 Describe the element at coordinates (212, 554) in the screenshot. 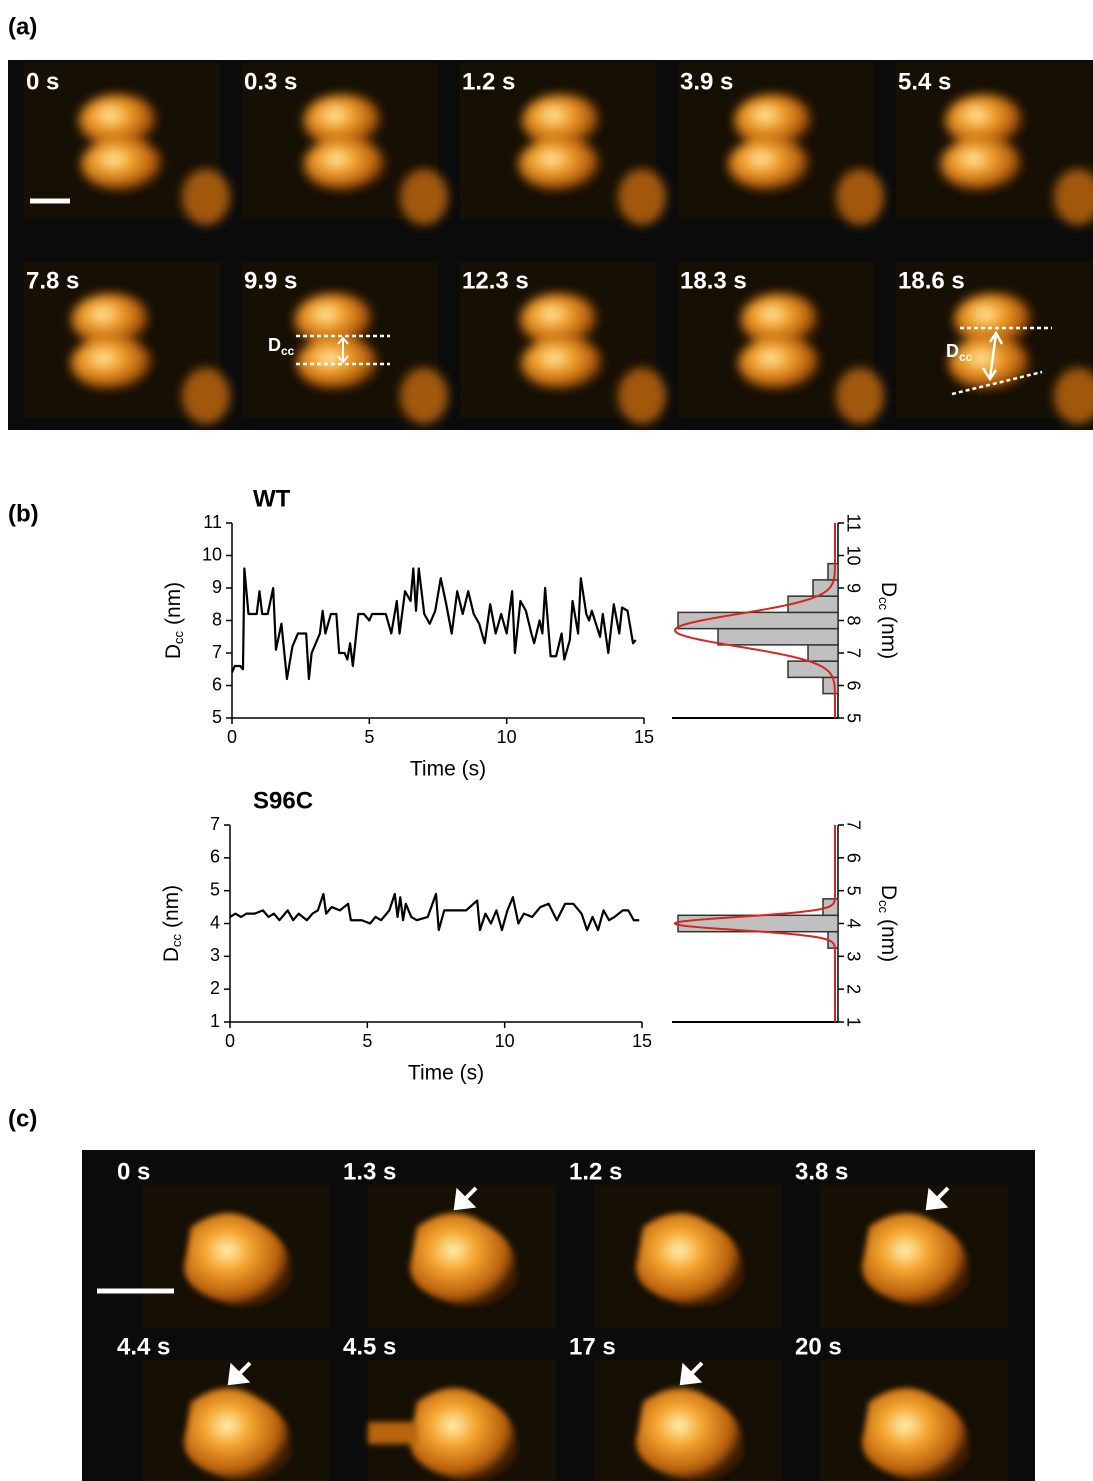

I see `y-tick-label: 10` at that location.